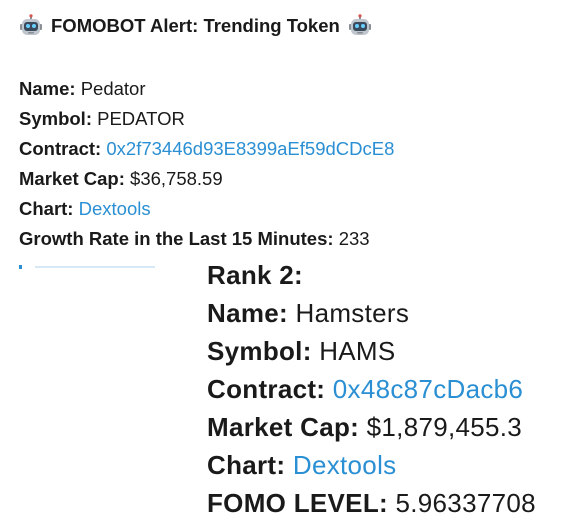 The width and height of the screenshot is (576, 527). Describe the element at coordinates (357, 351) in the screenshot. I see `symbol-value: HAMS` at that location.